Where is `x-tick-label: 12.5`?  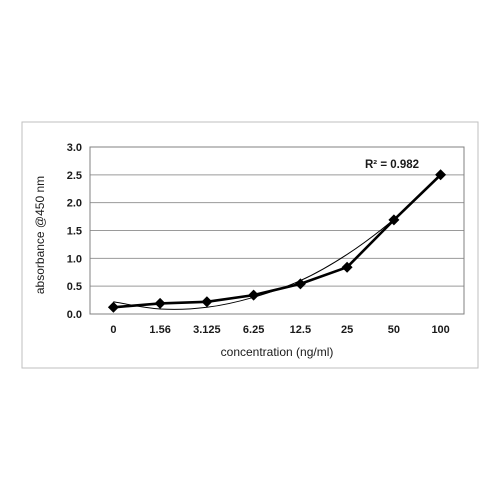 x-tick-label: 12.5 is located at coordinates (300, 330).